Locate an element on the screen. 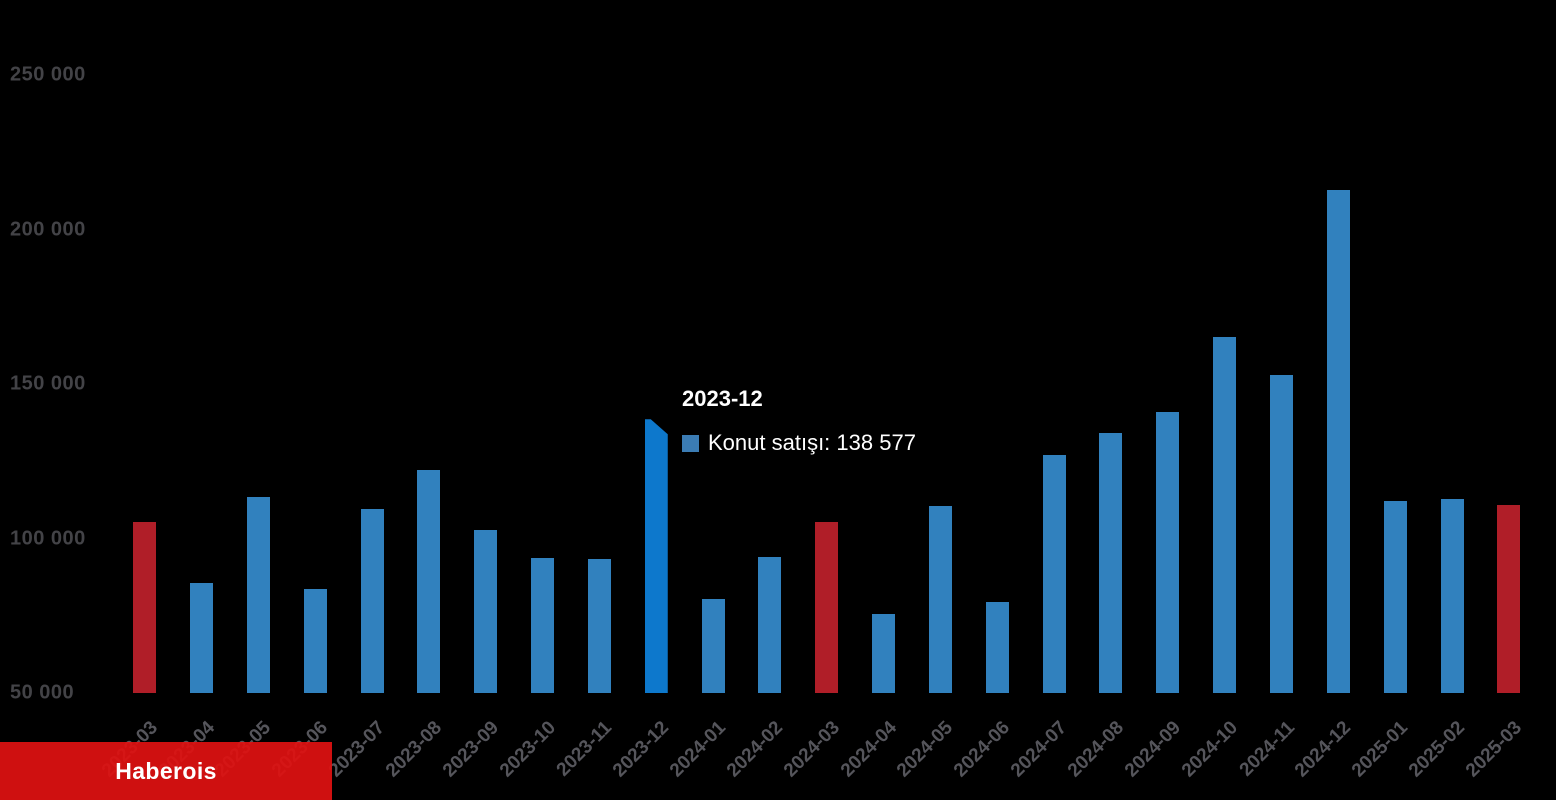 The height and width of the screenshot is (800, 1556). series-swatch-icon is located at coordinates (690, 443).